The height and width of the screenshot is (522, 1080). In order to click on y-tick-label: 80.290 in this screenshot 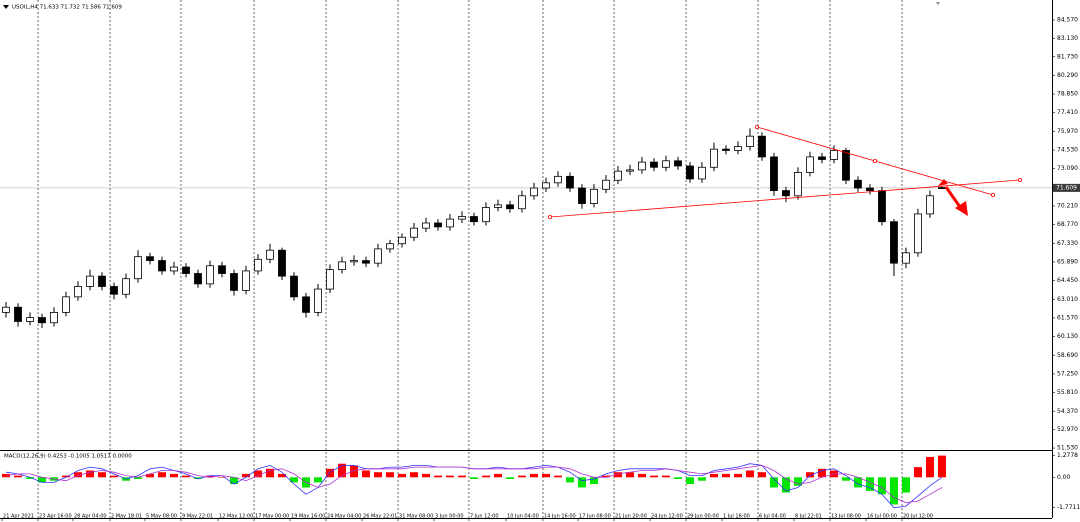, I will do `click(1067, 75)`.